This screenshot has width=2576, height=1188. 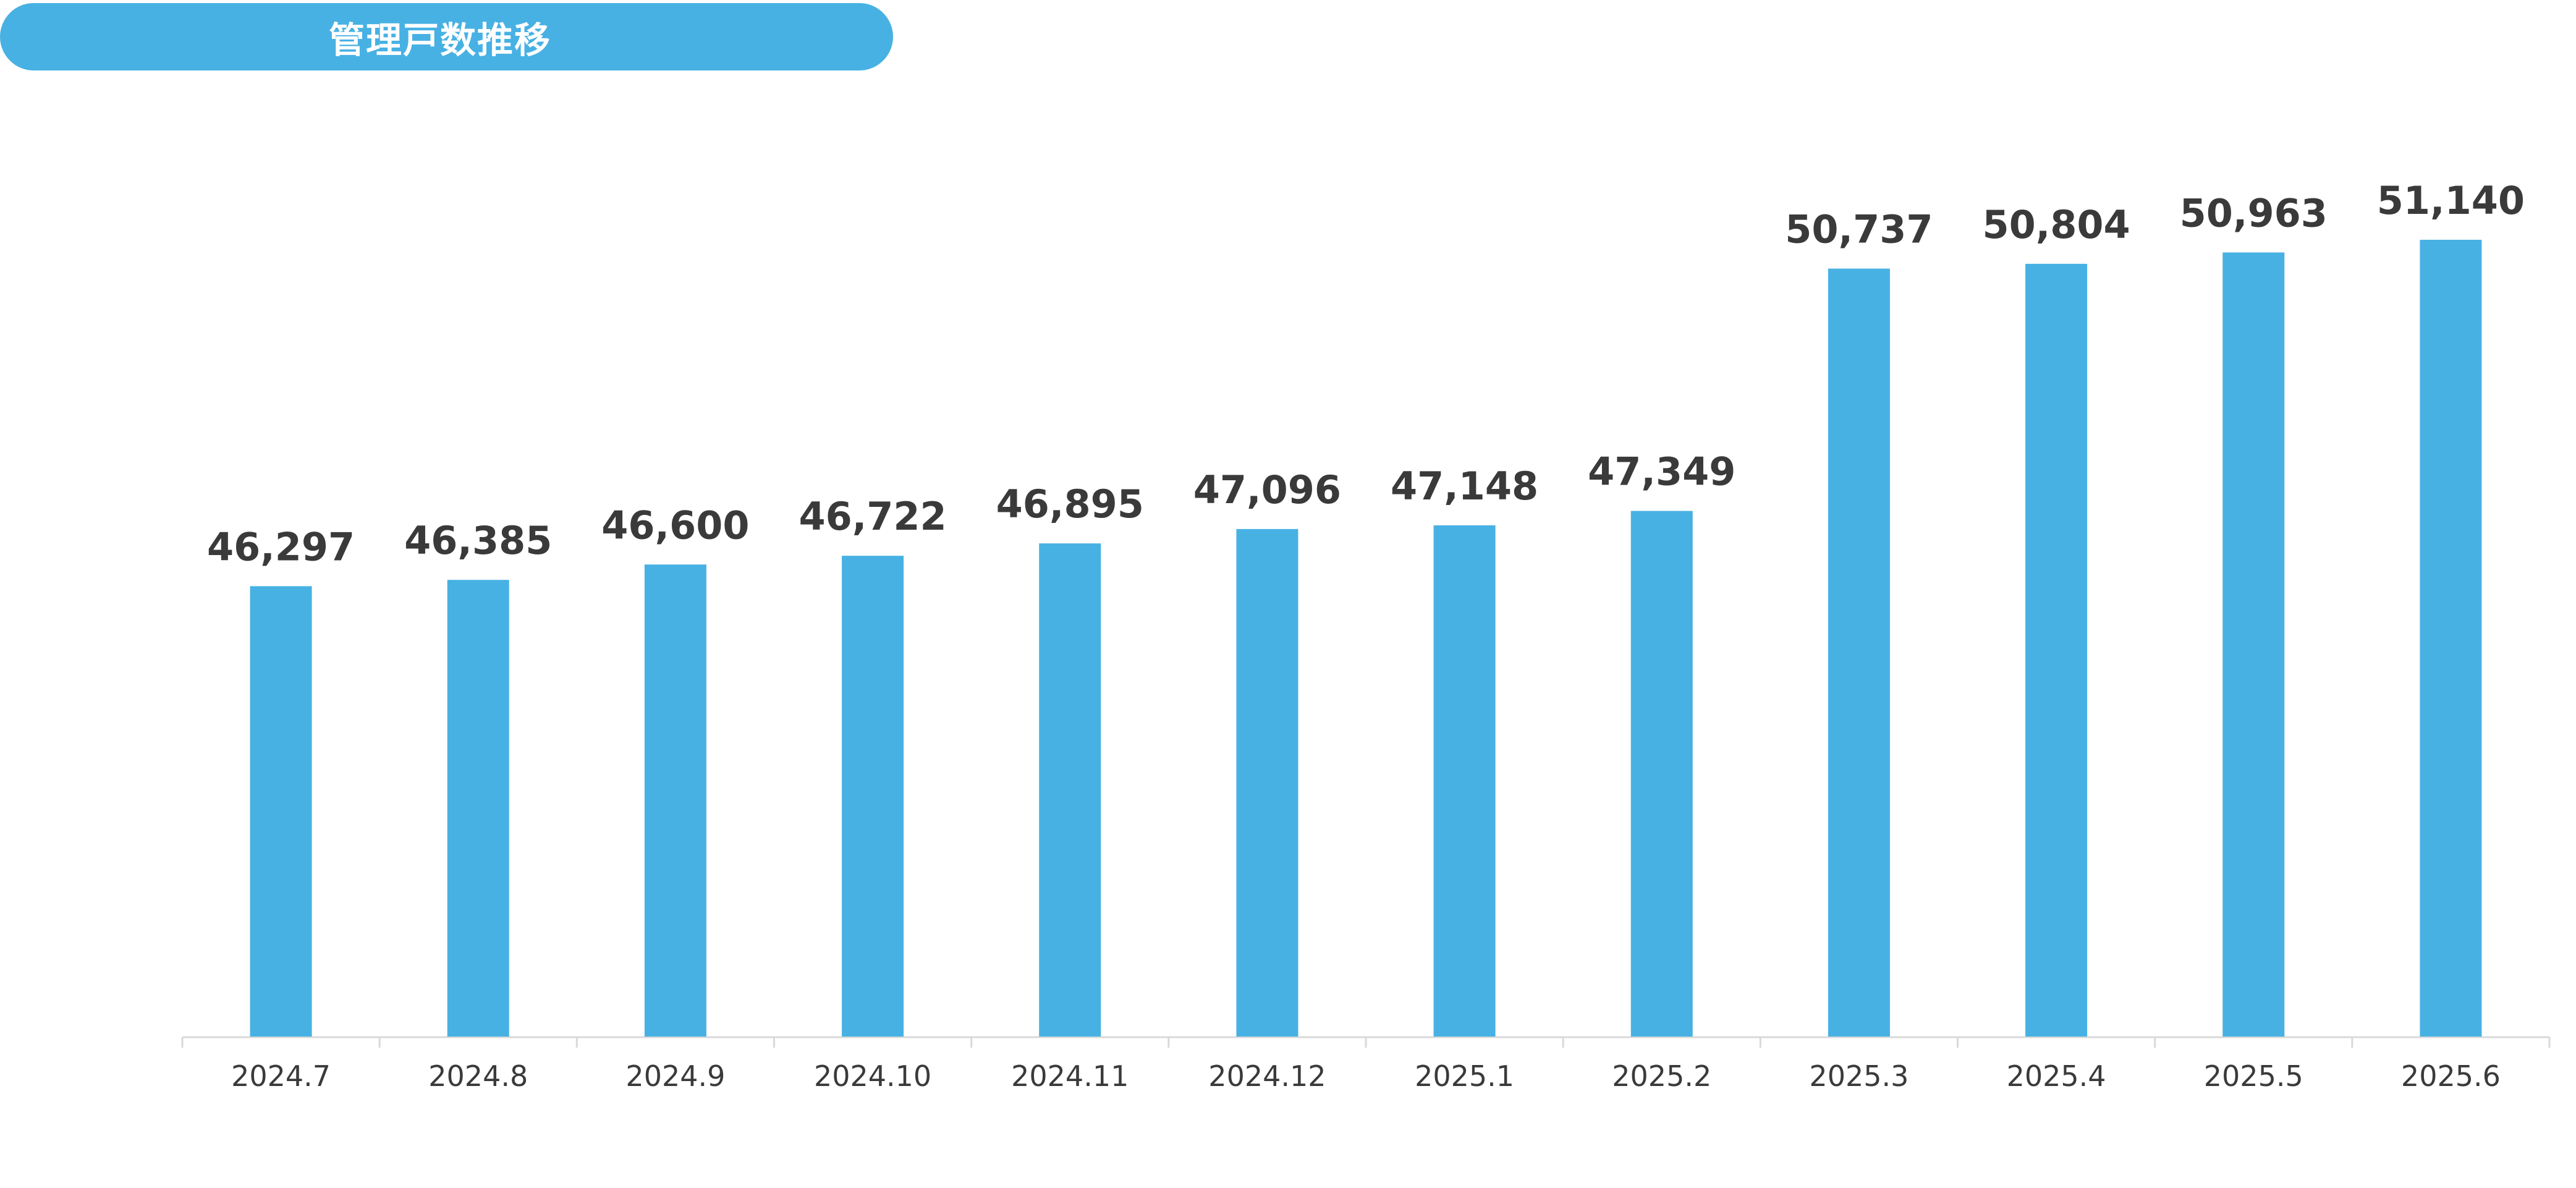 I want to click on bar-2025.6, so click(x=2451, y=638).